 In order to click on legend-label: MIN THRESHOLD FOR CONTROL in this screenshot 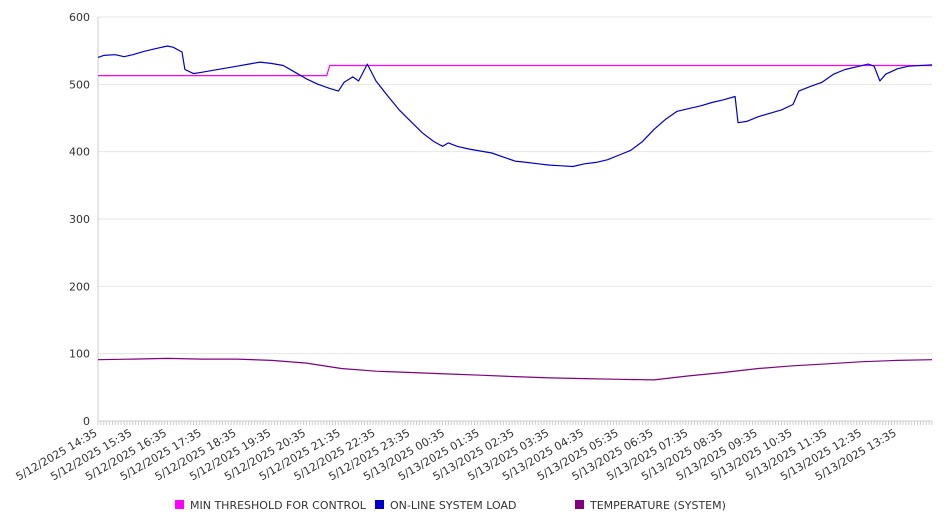, I will do `click(278, 505)`.